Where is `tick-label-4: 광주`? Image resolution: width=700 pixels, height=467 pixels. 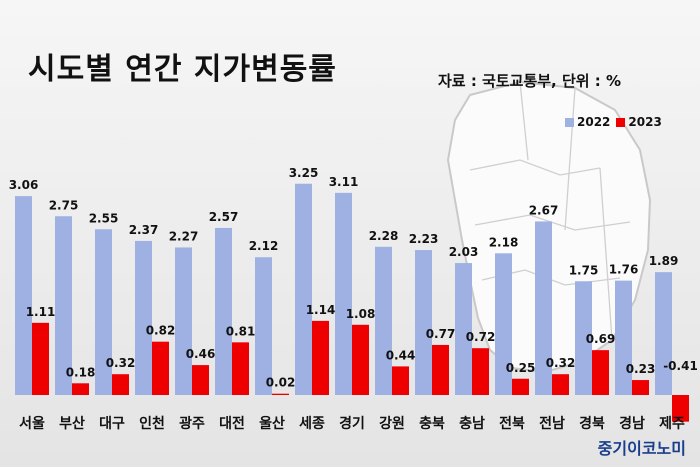 tick-label-4: 광주 is located at coordinates (192, 423).